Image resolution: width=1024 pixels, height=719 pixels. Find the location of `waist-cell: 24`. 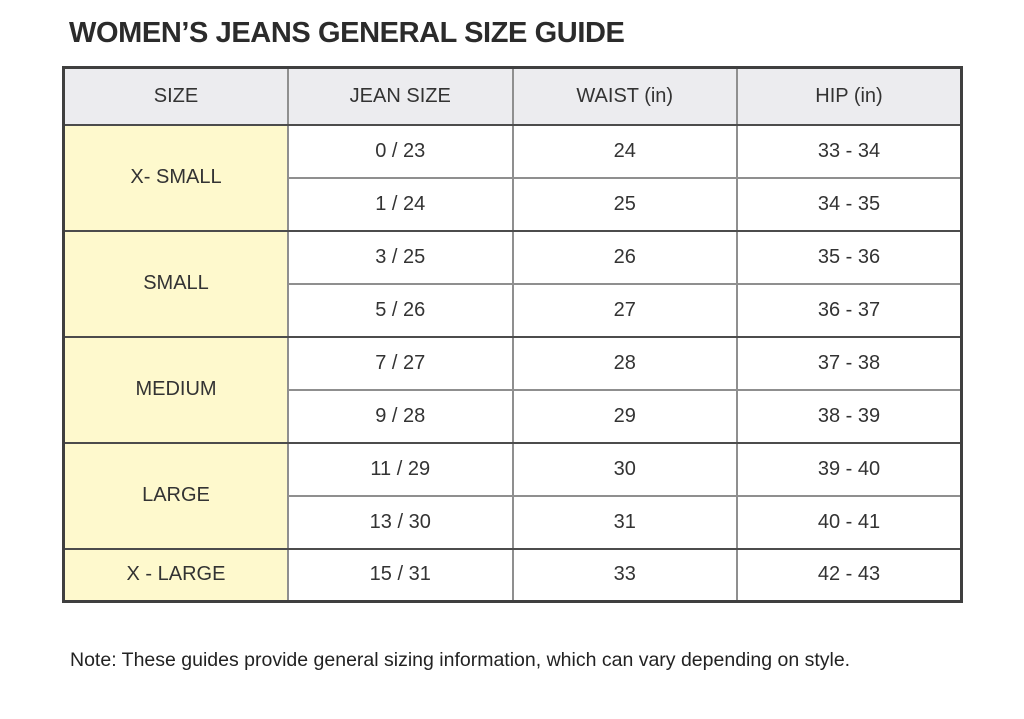

waist-cell: 24 is located at coordinates (624, 151).